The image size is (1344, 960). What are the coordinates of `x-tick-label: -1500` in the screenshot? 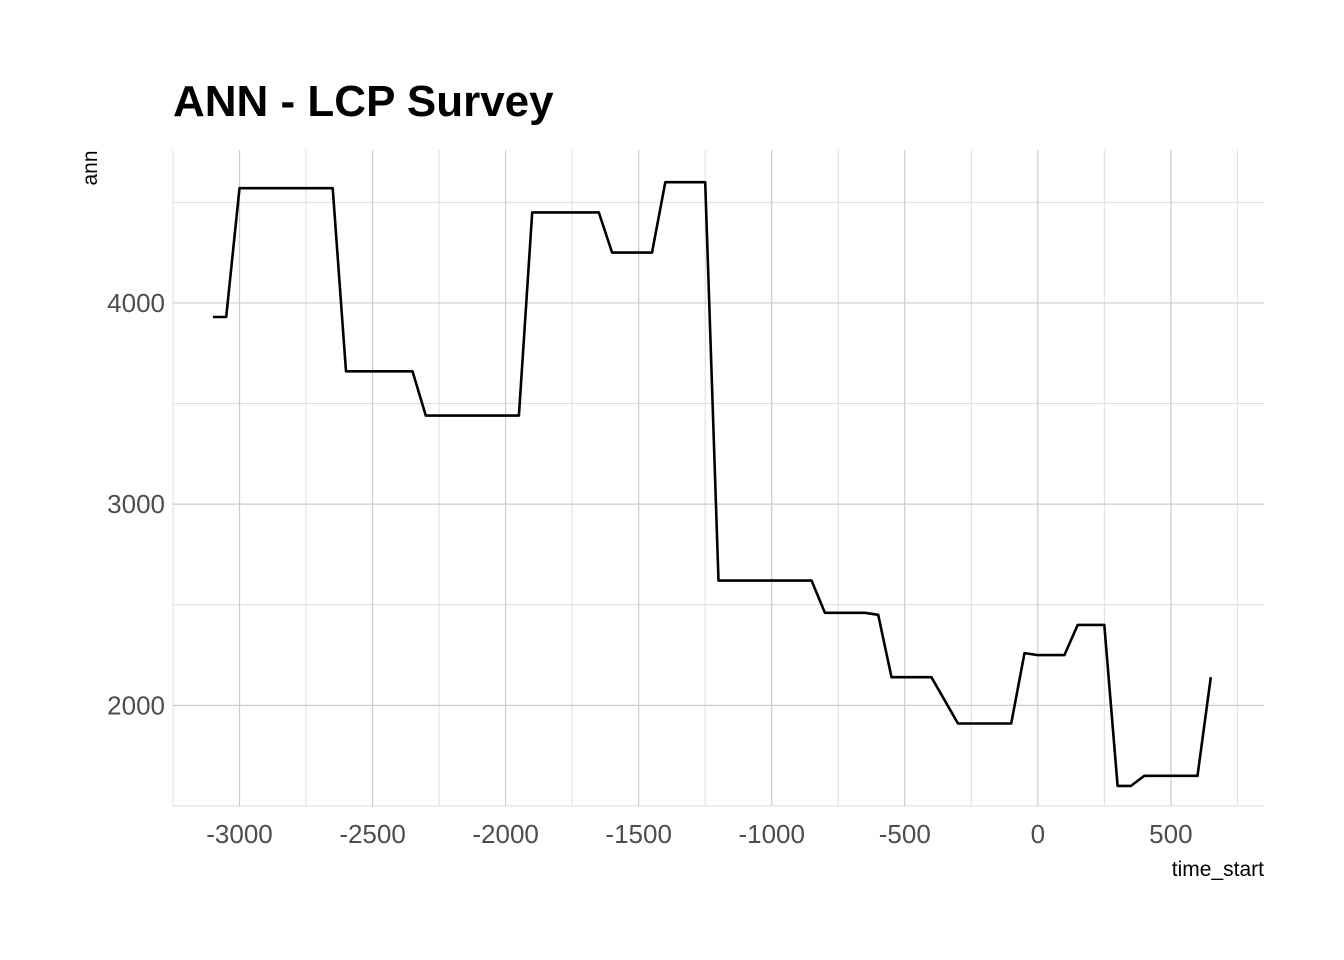 It's located at (638, 834).